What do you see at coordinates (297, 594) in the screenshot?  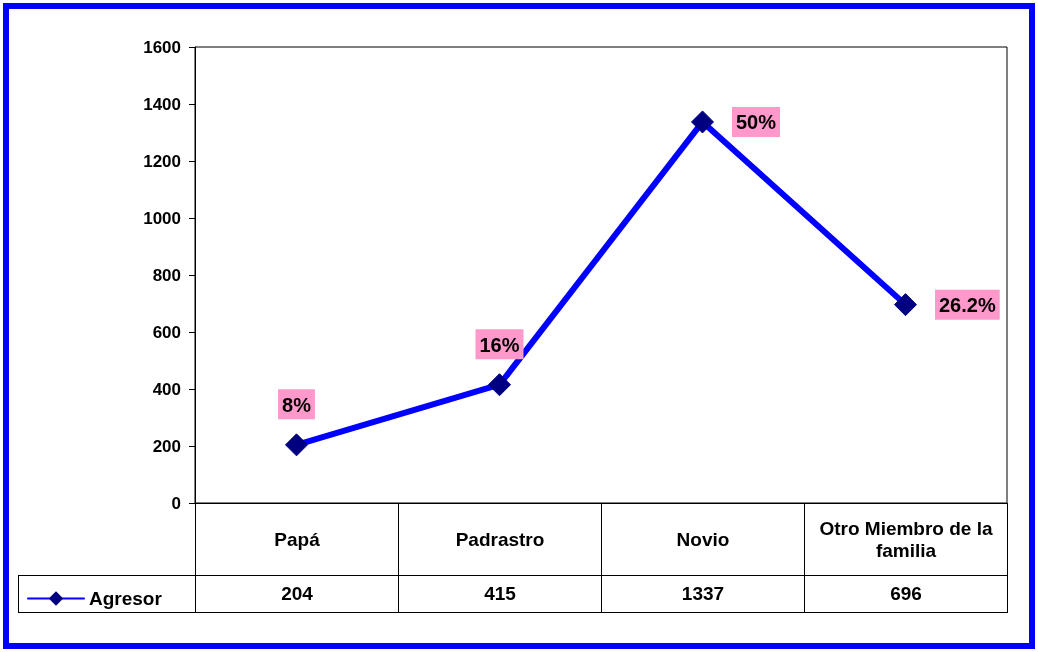 I see `data-label: 204` at bounding box center [297, 594].